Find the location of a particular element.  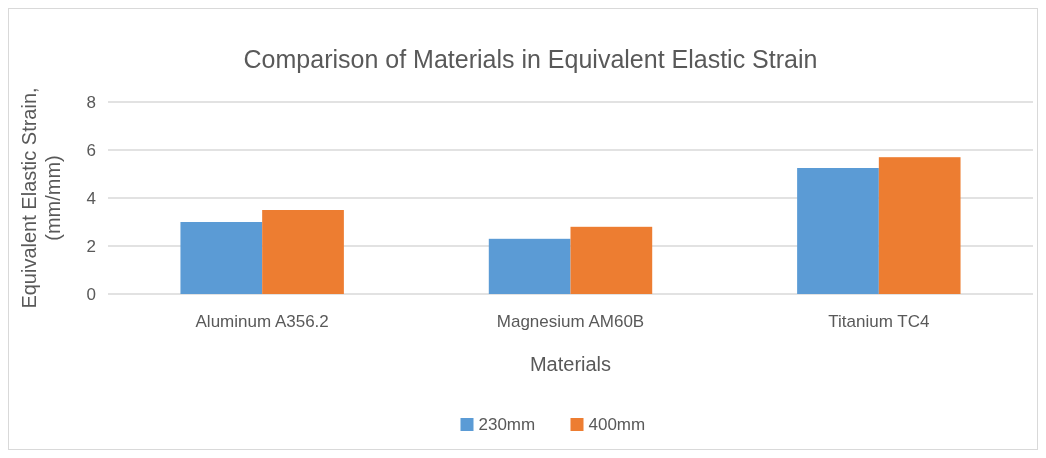

legend-label: 400mm is located at coordinates (617, 424).